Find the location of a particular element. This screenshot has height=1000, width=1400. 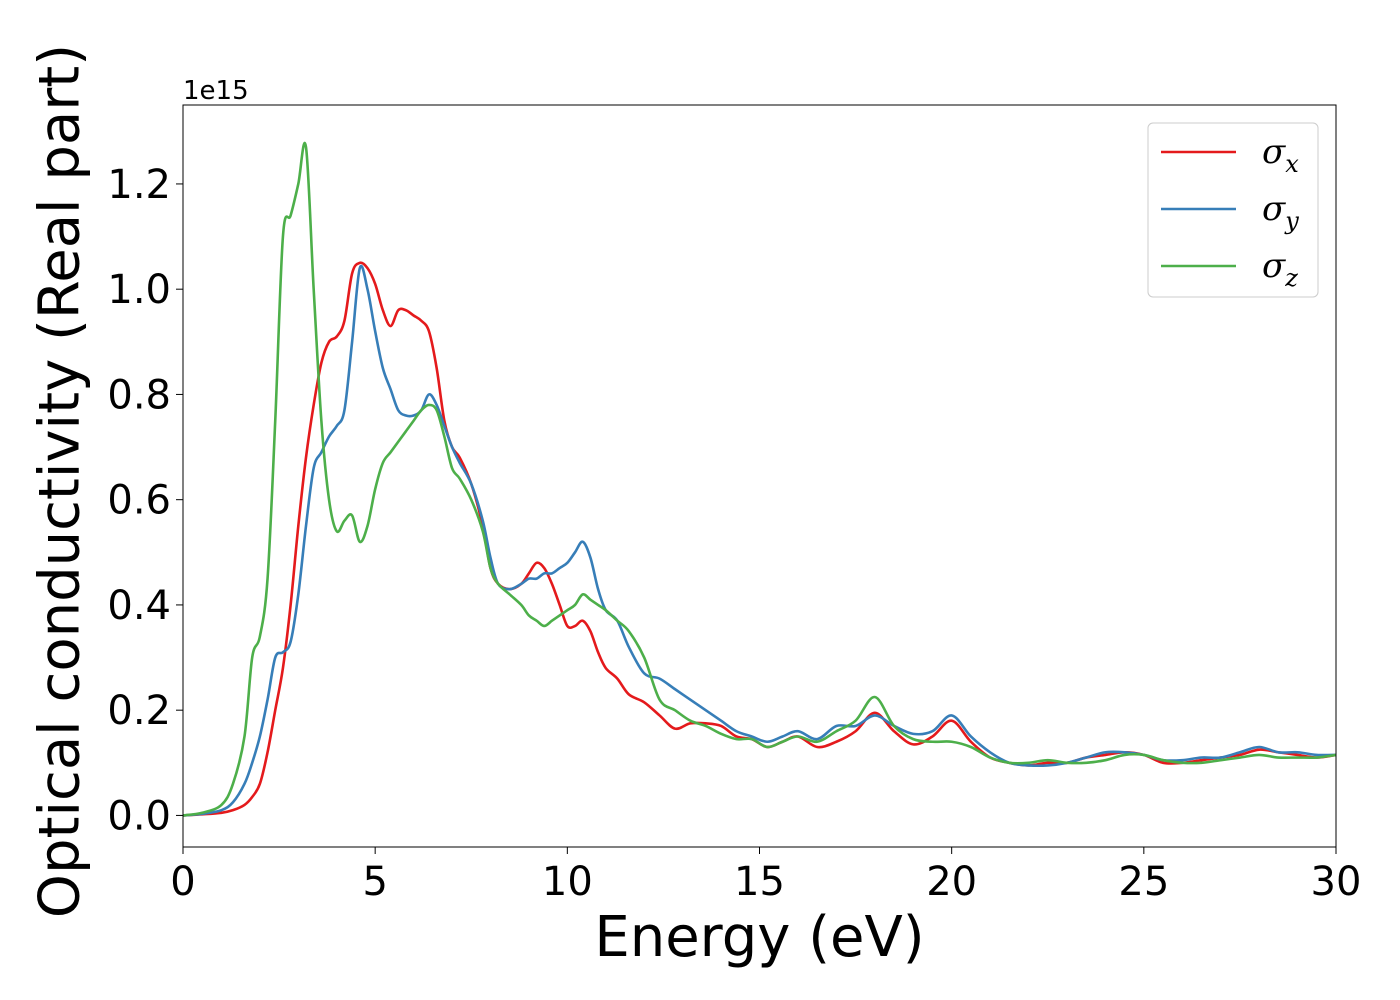

x-tick-label: 10 is located at coordinates (567, 882).